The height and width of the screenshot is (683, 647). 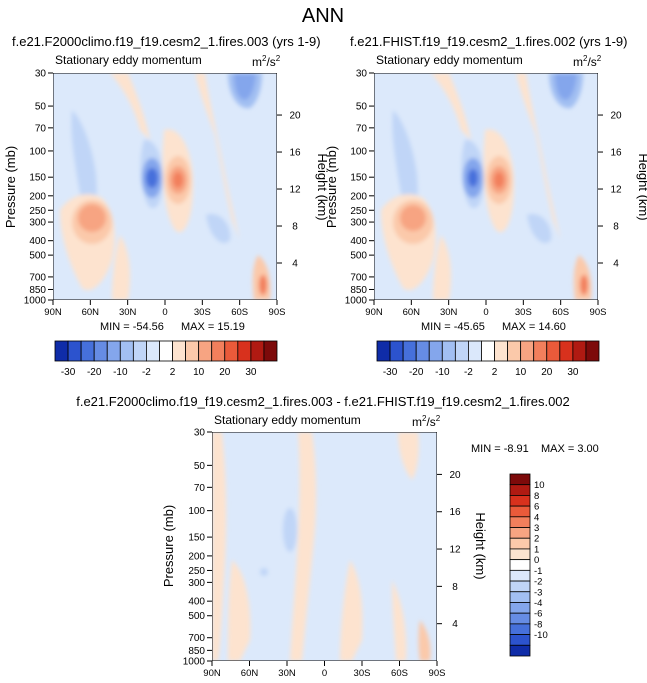 I want to click on colorbar-label: 8, so click(x=536, y=496).